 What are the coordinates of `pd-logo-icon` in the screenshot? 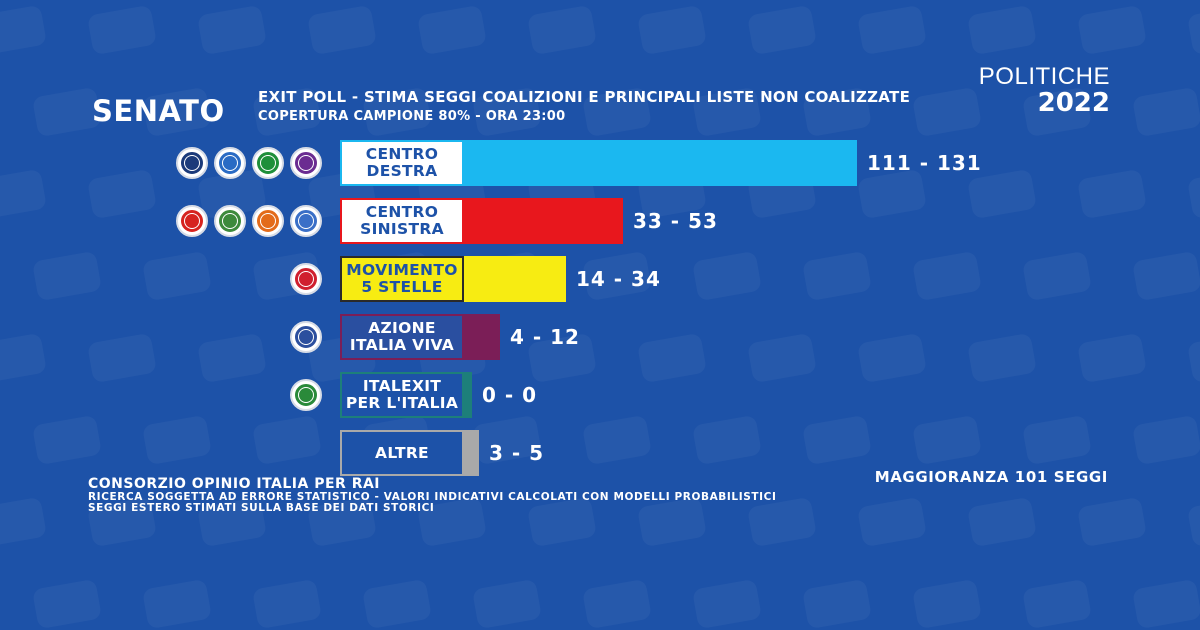 It's located at (192, 221).